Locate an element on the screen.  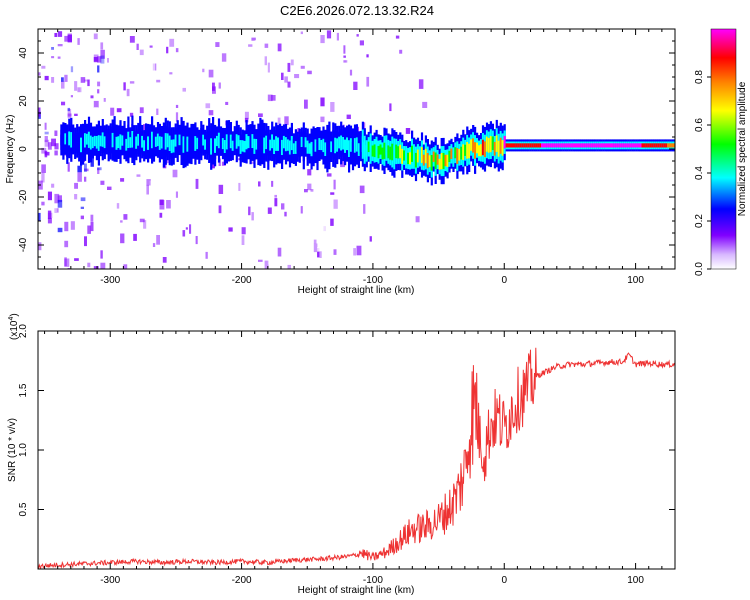
y-tick-label: -20 is located at coordinates (23, 196).